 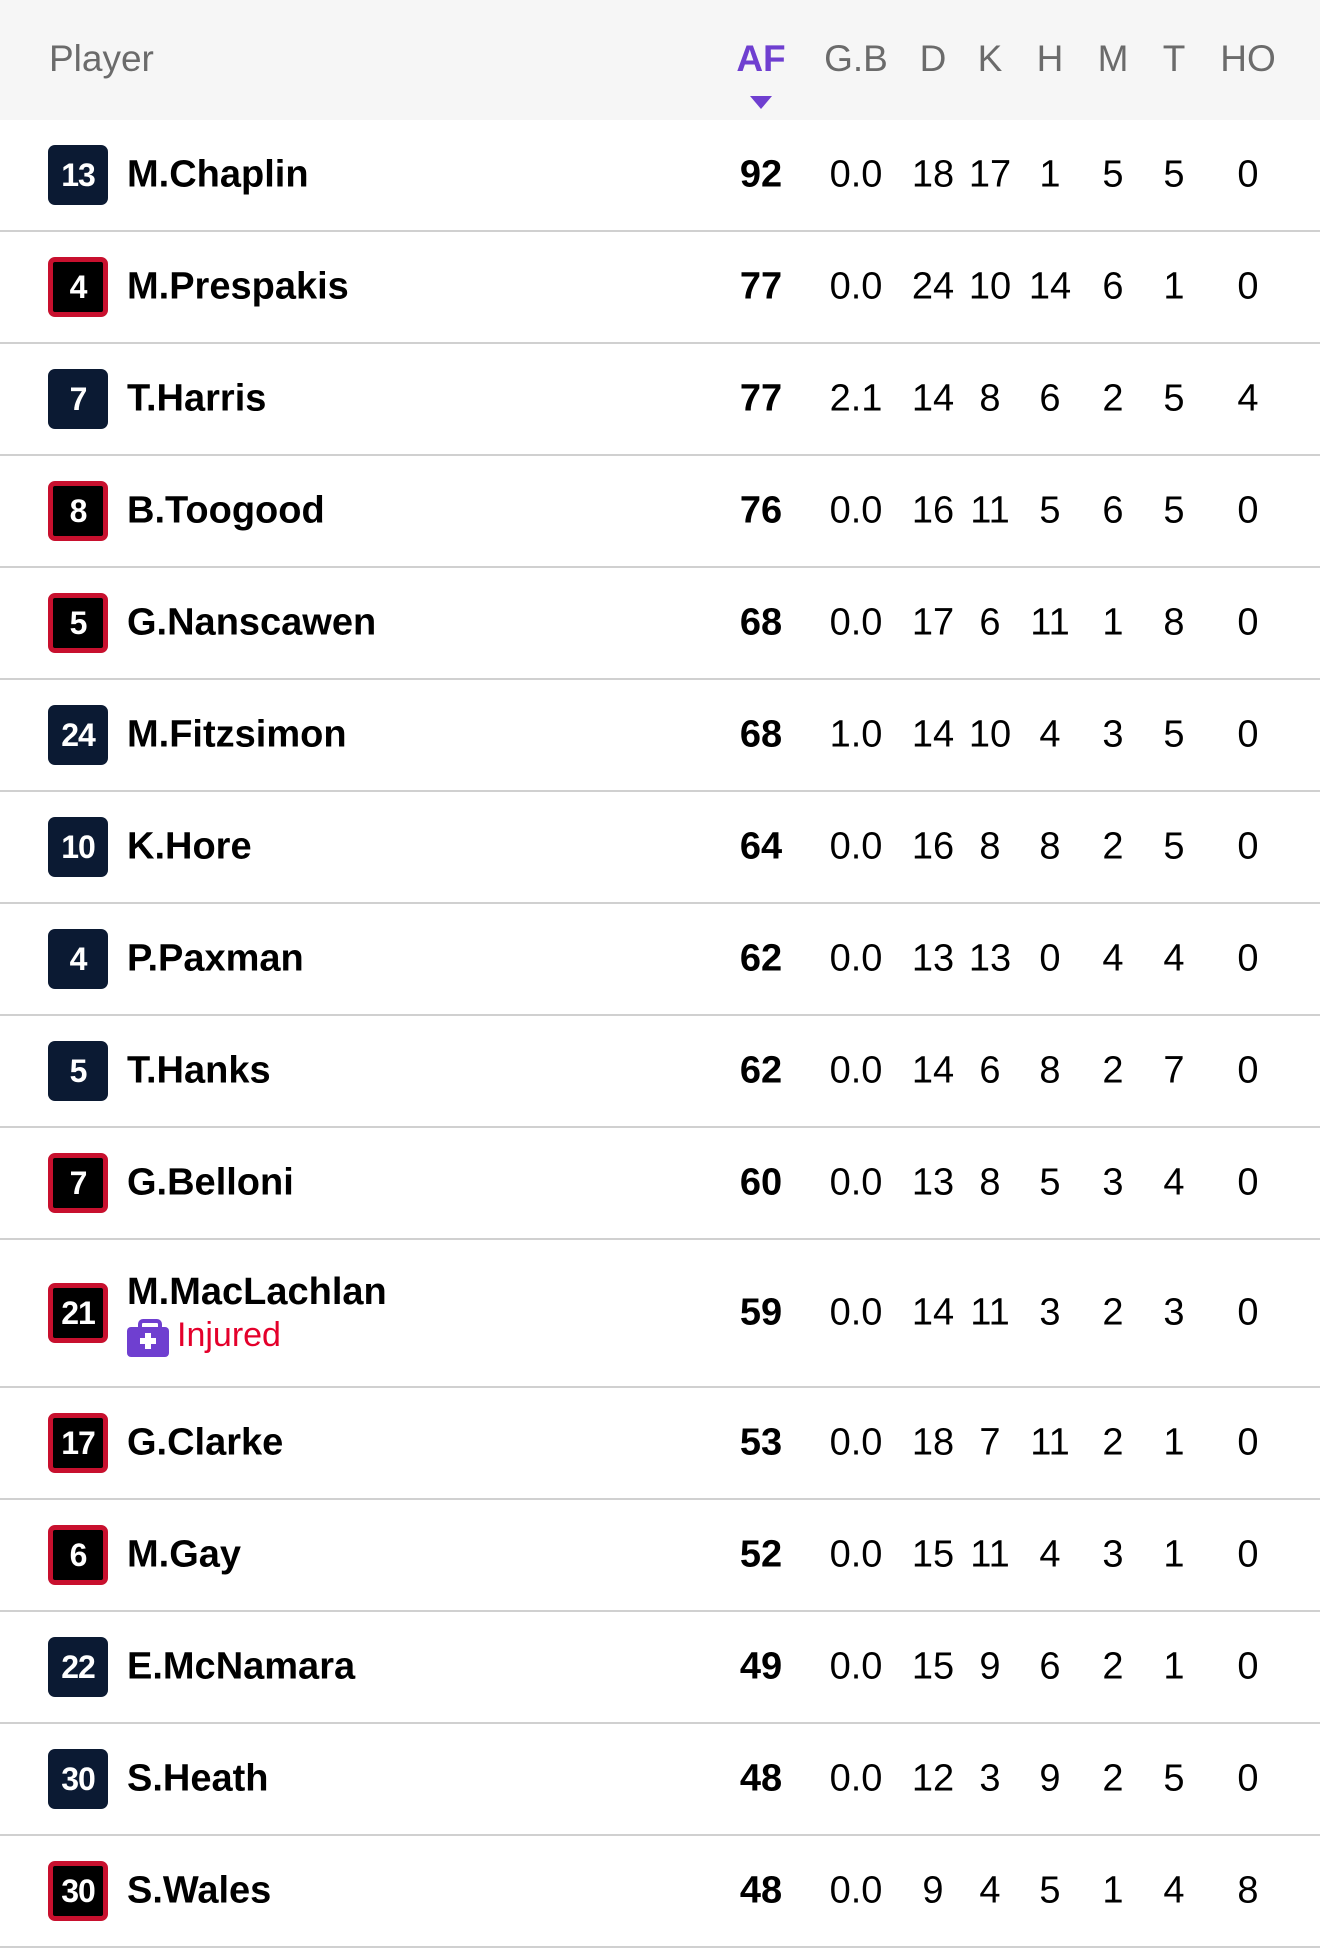 What do you see at coordinates (660, 1892) in the screenshot?
I see `player-row: 30 S.Wales 48 0.0 9 4 5 1 4 8` at bounding box center [660, 1892].